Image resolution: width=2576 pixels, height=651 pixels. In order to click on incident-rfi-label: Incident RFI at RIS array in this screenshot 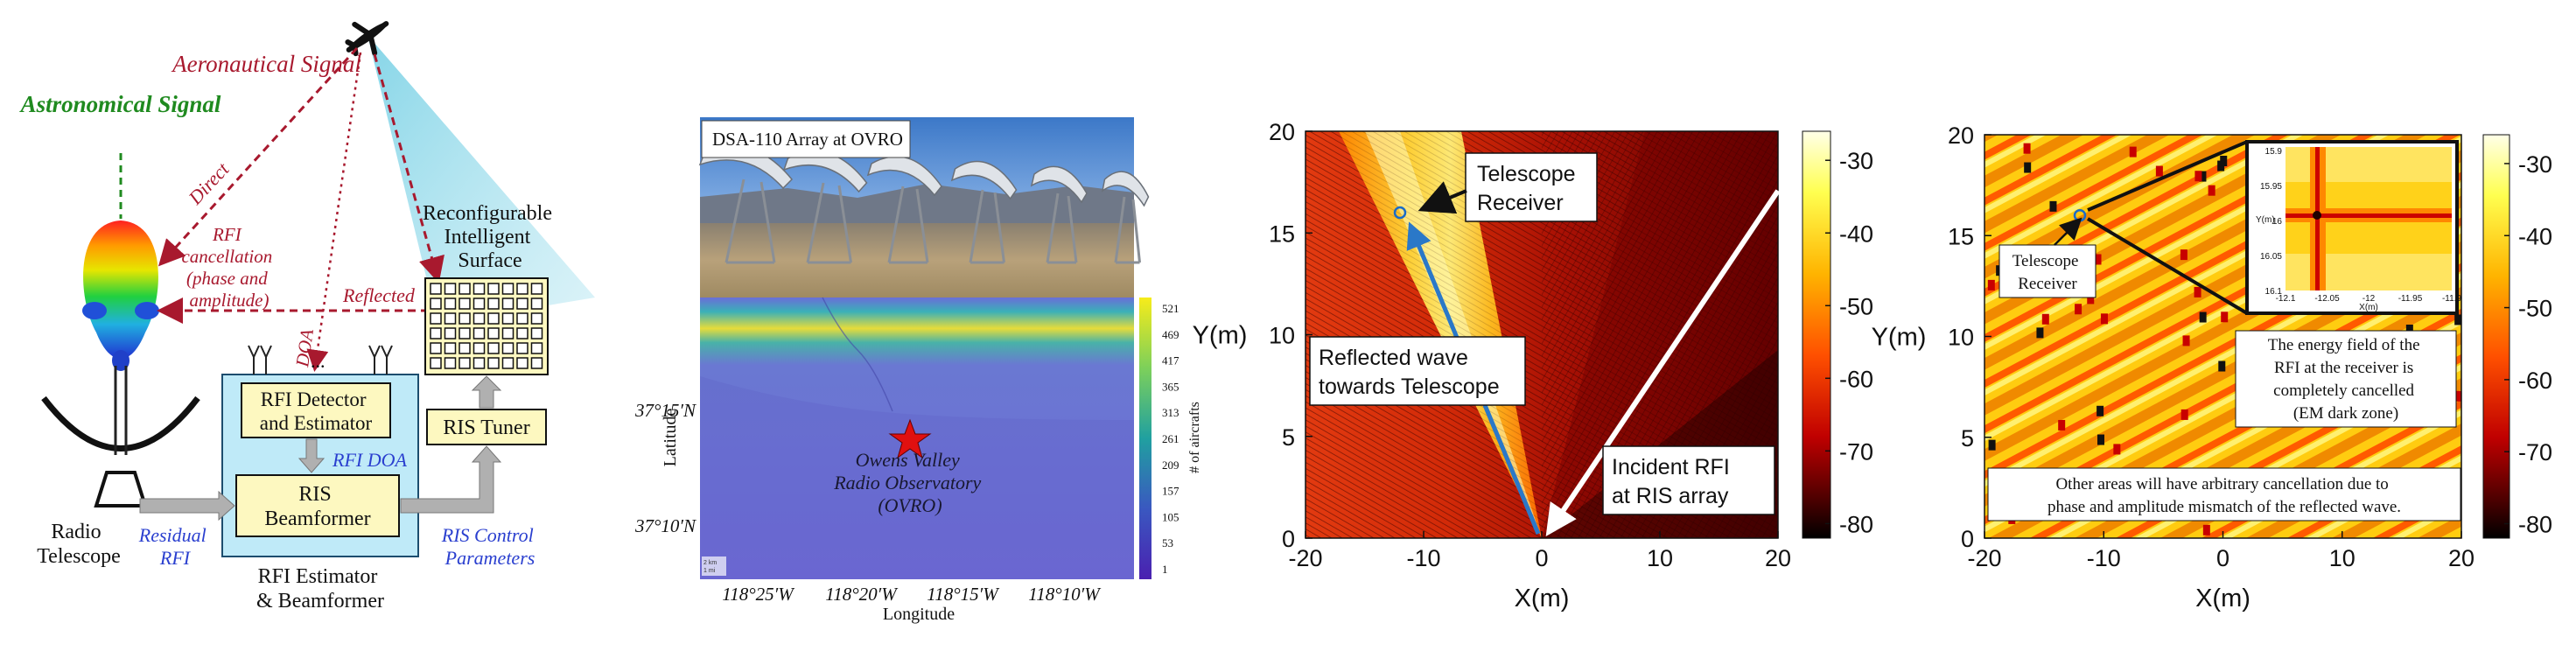, I will do `click(1674, 481)`.